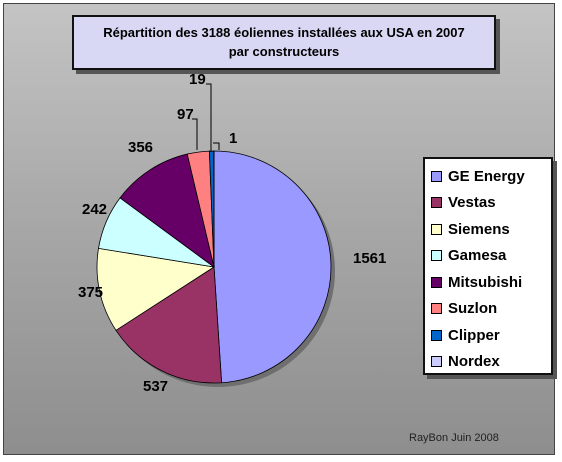 The height and width of the screenshot is (462, 562). I want to click on leader-line-clipper, so click(209, 117).